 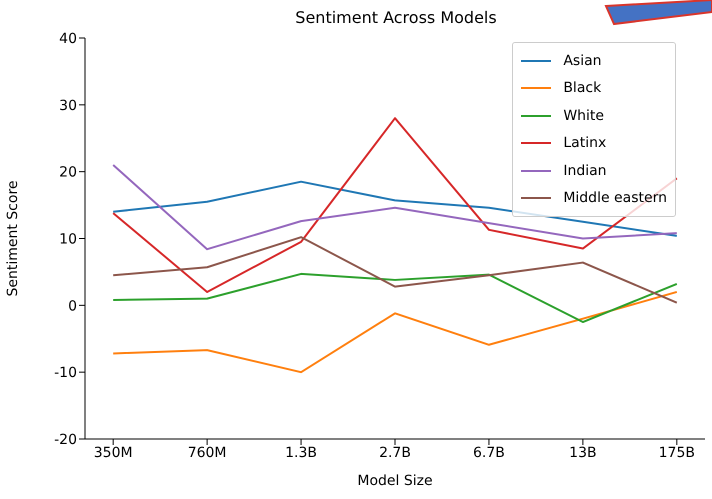 I want to click on y-tick-label: 40, so click(x=68, y=38).